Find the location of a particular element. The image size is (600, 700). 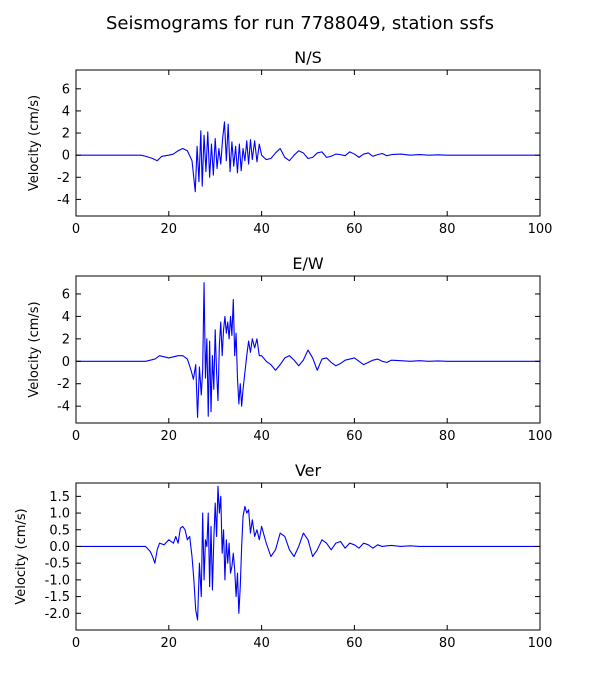

y-tick-label: 0.5 is located at coordinates (59, 530).